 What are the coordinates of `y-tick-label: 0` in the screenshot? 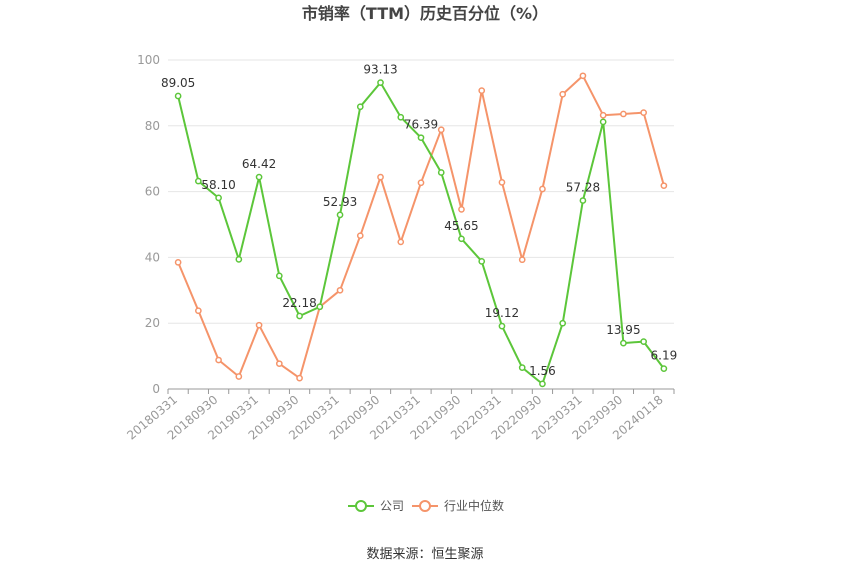 It's located at (156, 389).